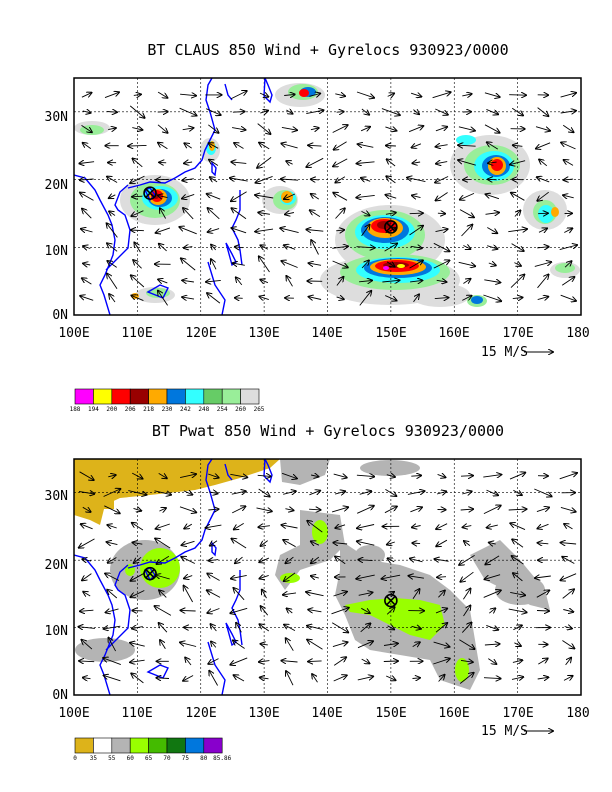  I want to click on colorbar-label: 194, so click(93, 409).